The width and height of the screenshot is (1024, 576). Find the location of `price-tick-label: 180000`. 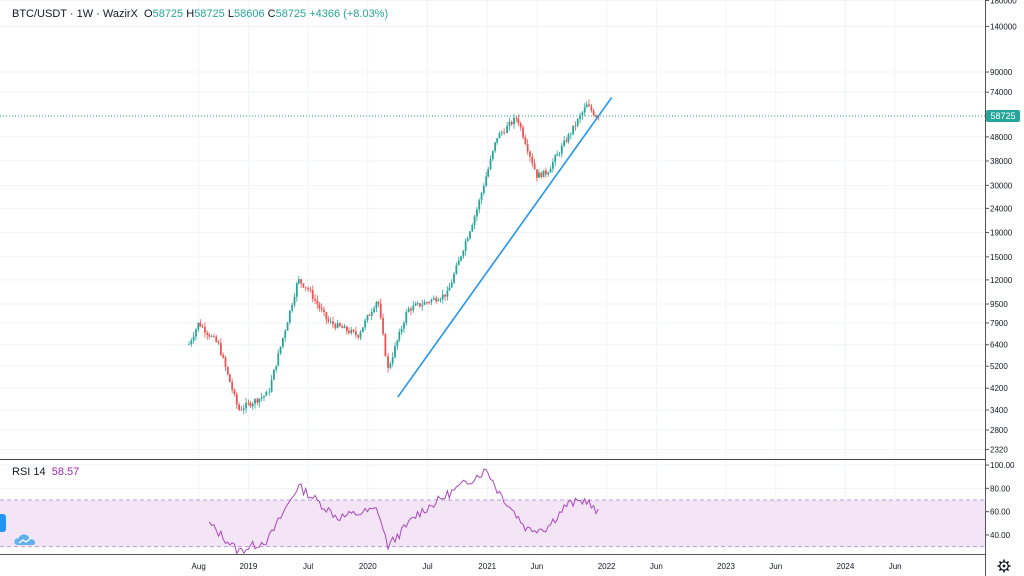

price-tick-label: 180000 is located at coordinates (1003, 2).